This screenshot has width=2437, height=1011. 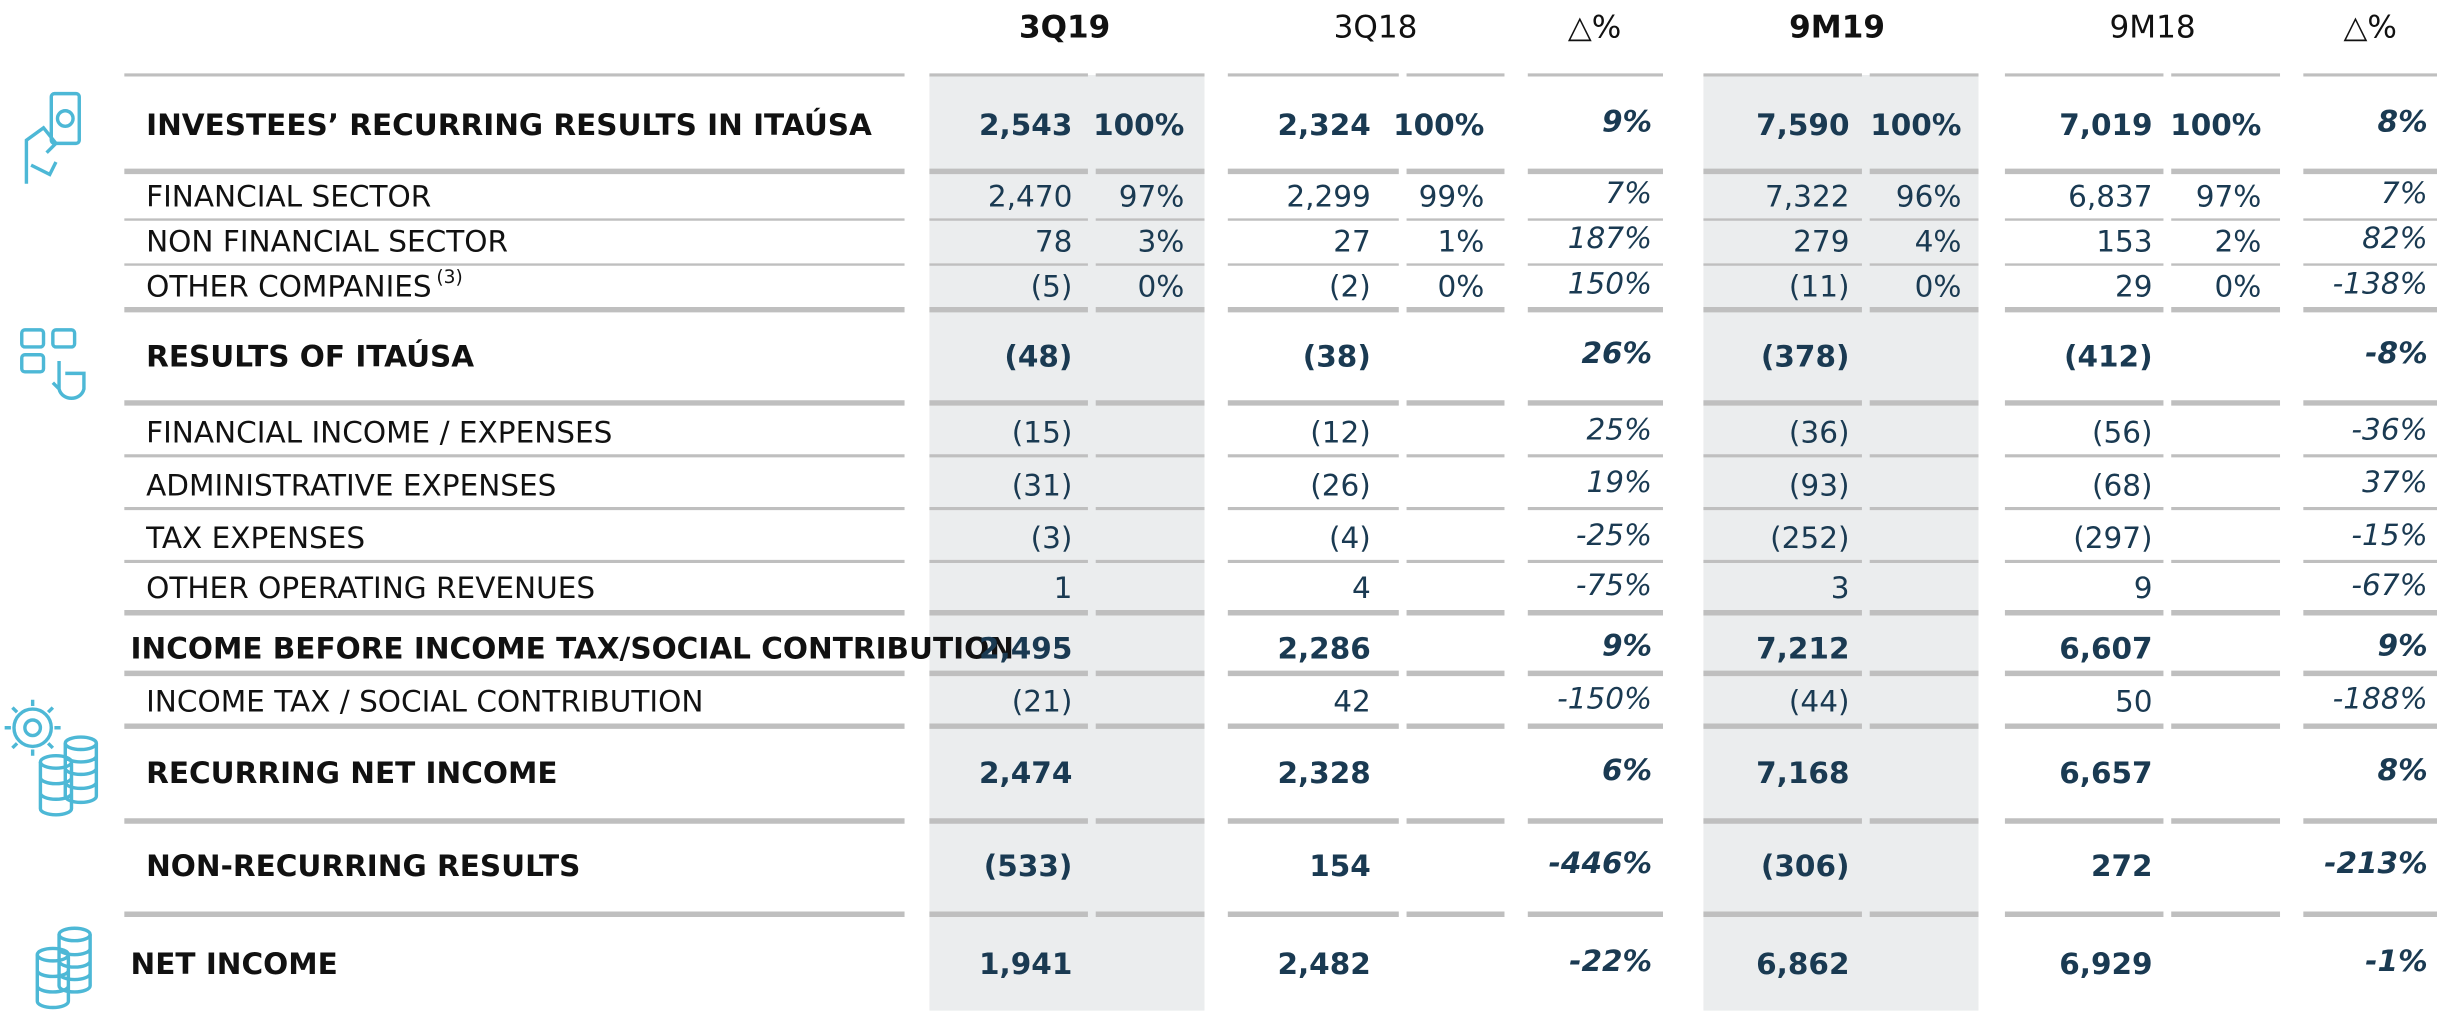 What do you see at coordinates (2375, 863) in the screenshot?
I see `variation: -213%` at bounding box center [2375, 863].